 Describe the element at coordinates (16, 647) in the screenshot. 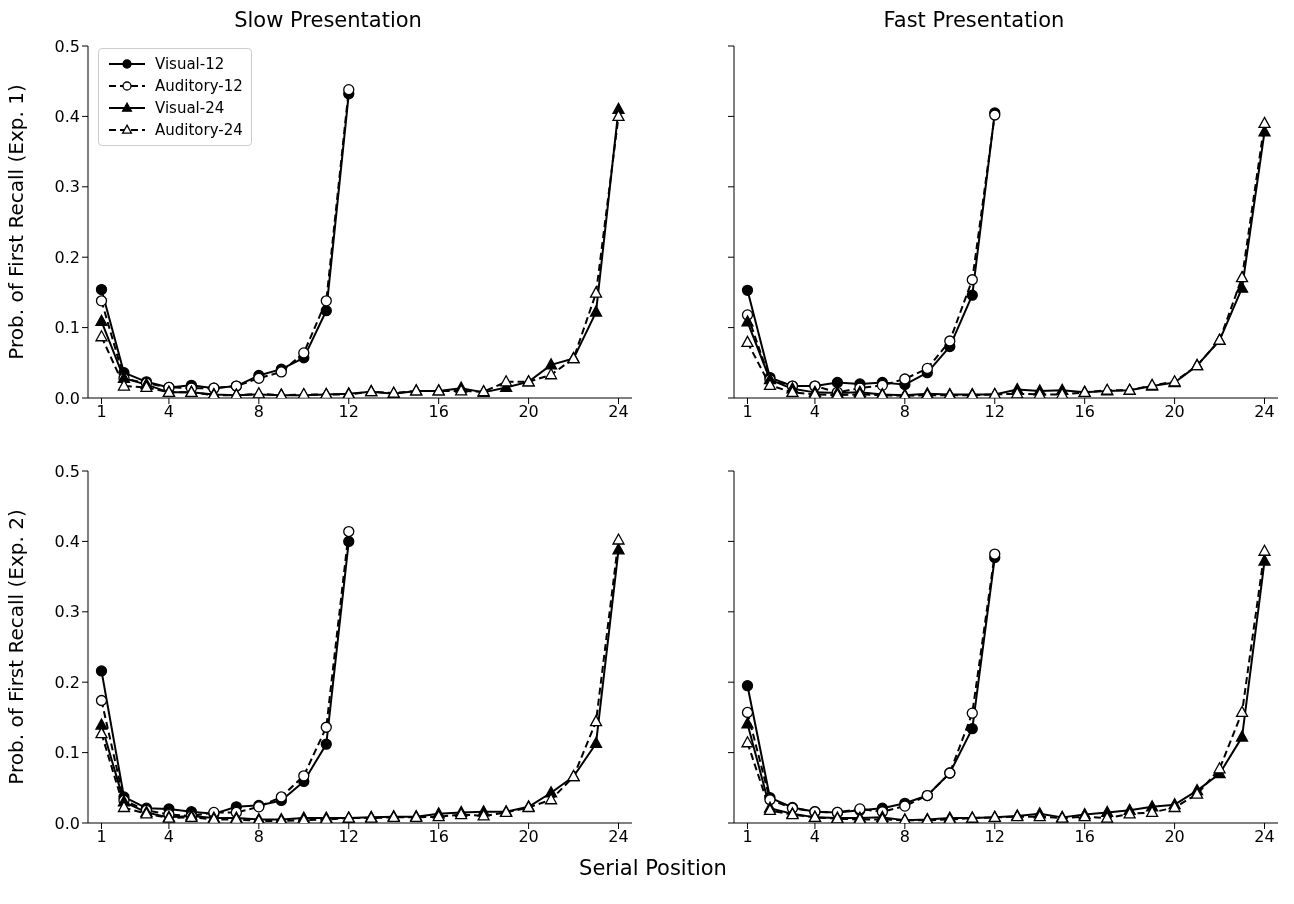

I see `y-axis-title: Prob. of First Recall (Exp. 2)` at that location.